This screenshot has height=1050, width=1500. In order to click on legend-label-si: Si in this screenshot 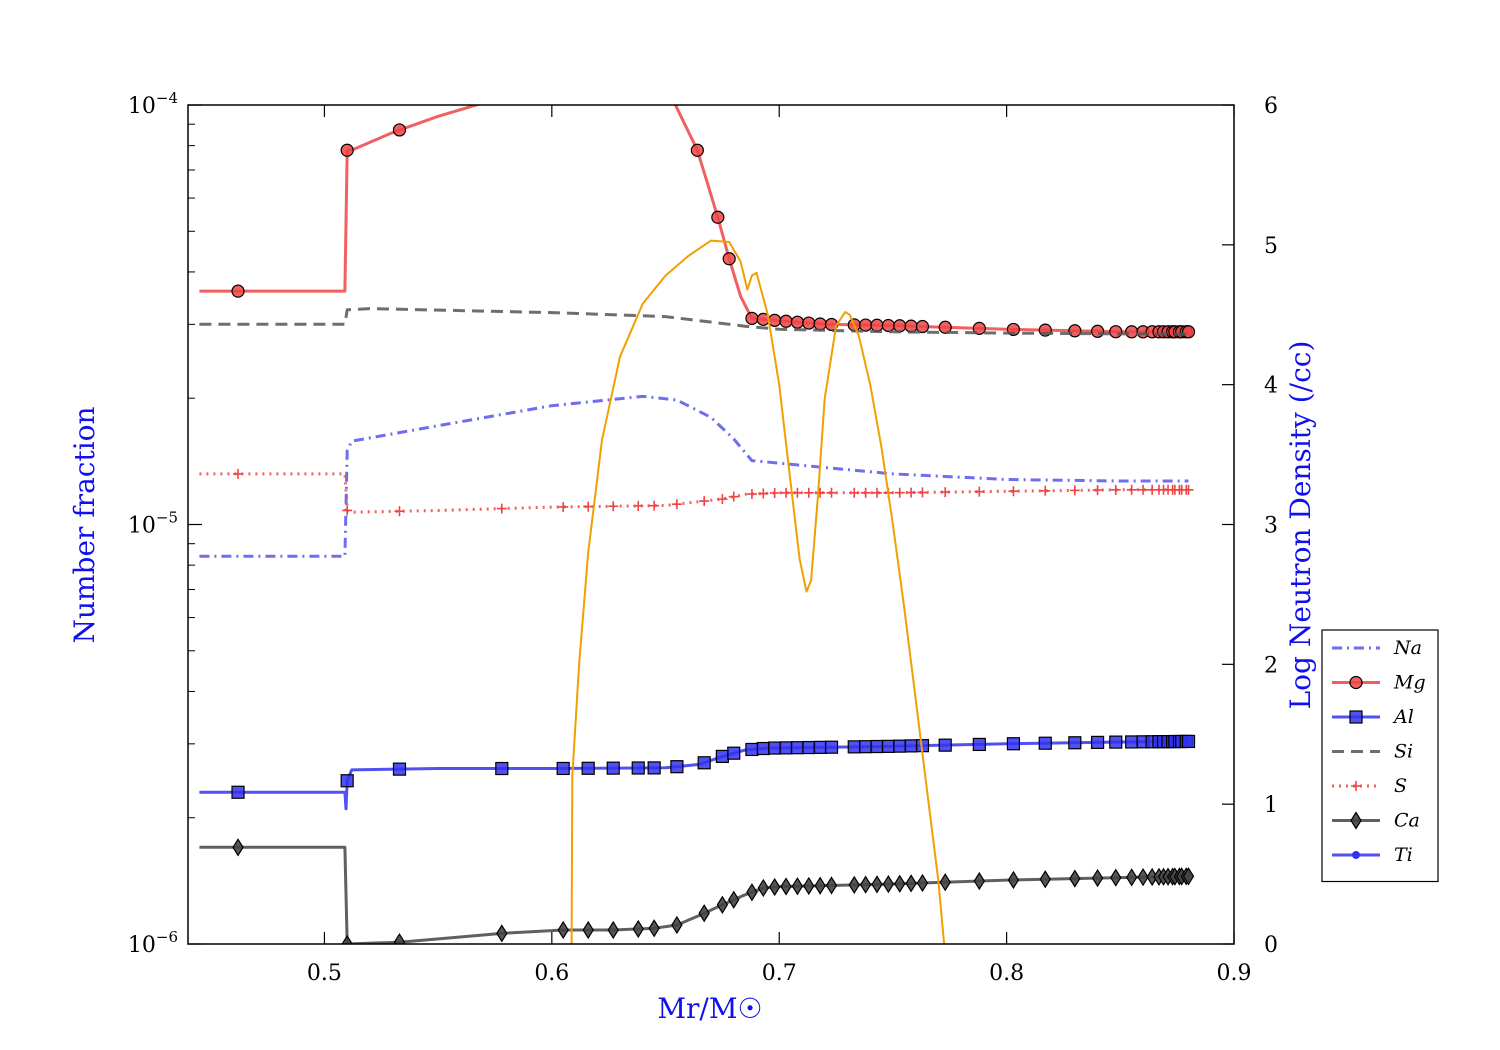, I will do `click(1403, 752)`.